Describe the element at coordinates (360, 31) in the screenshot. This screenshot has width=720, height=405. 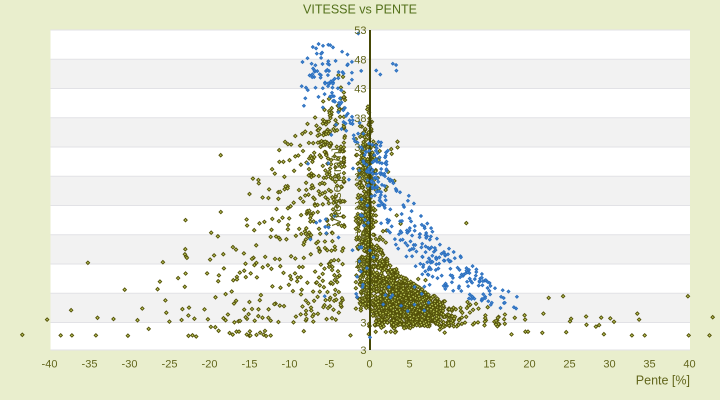
I see `svg-text: 53` at that location.